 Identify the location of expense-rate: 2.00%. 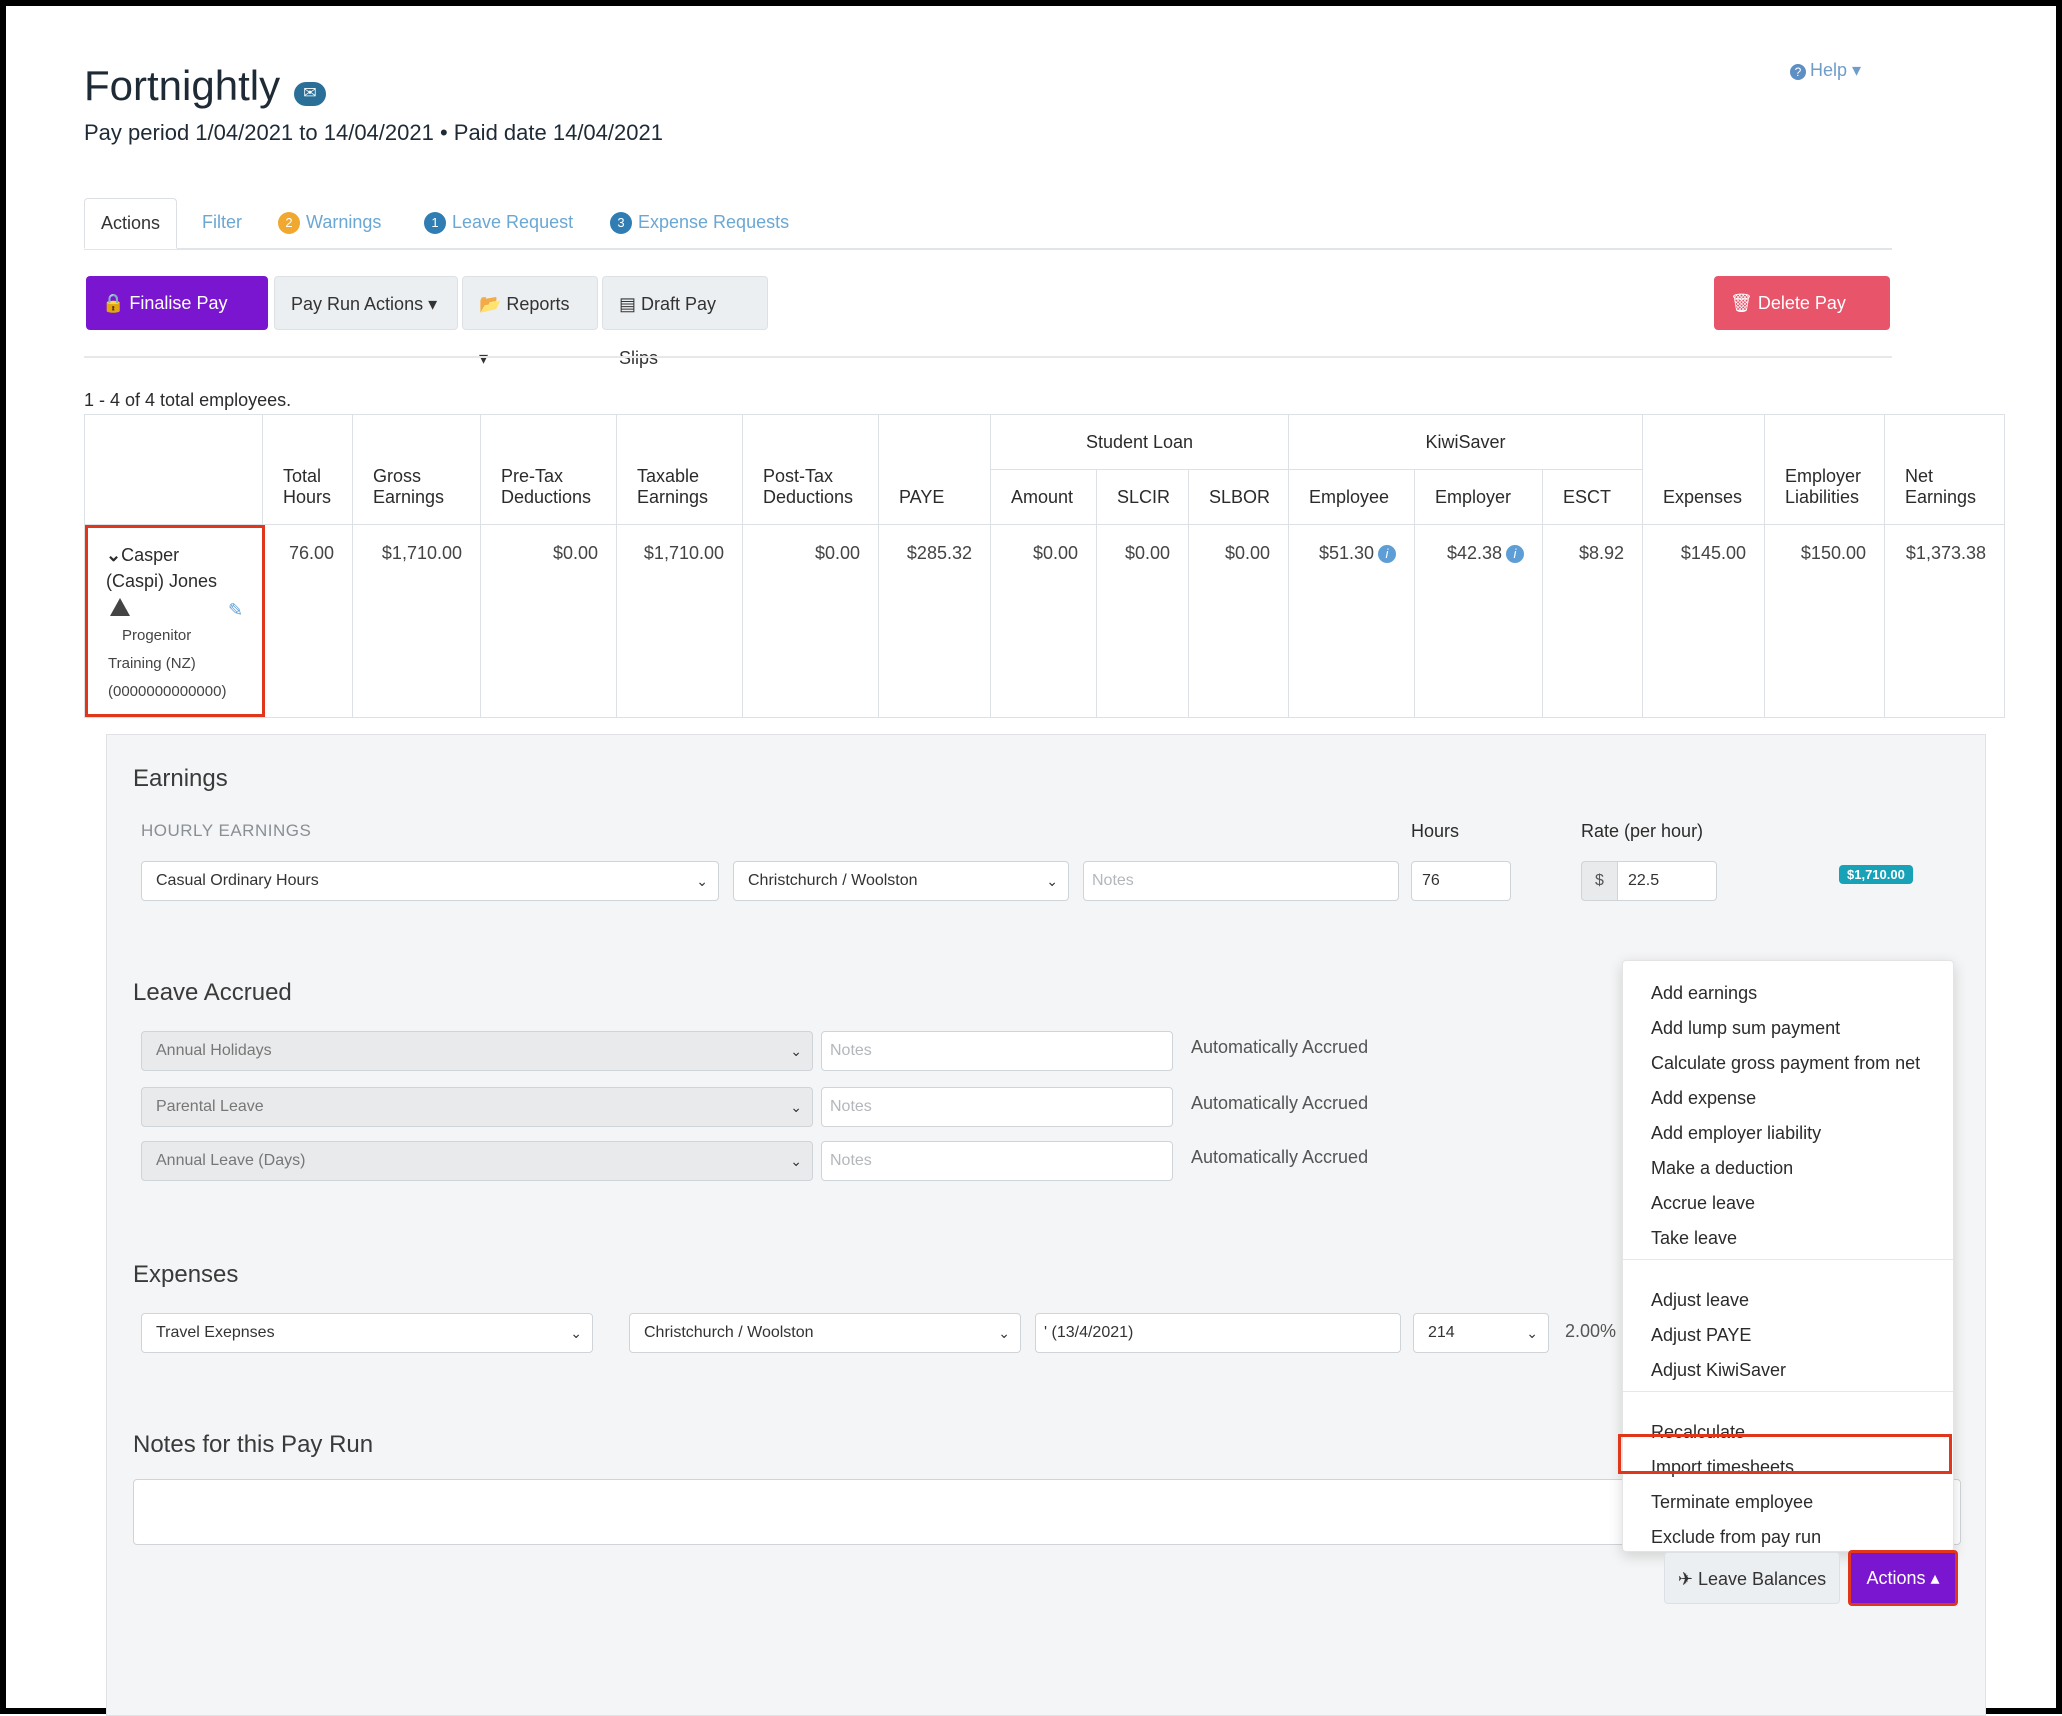
(1590, 1331).